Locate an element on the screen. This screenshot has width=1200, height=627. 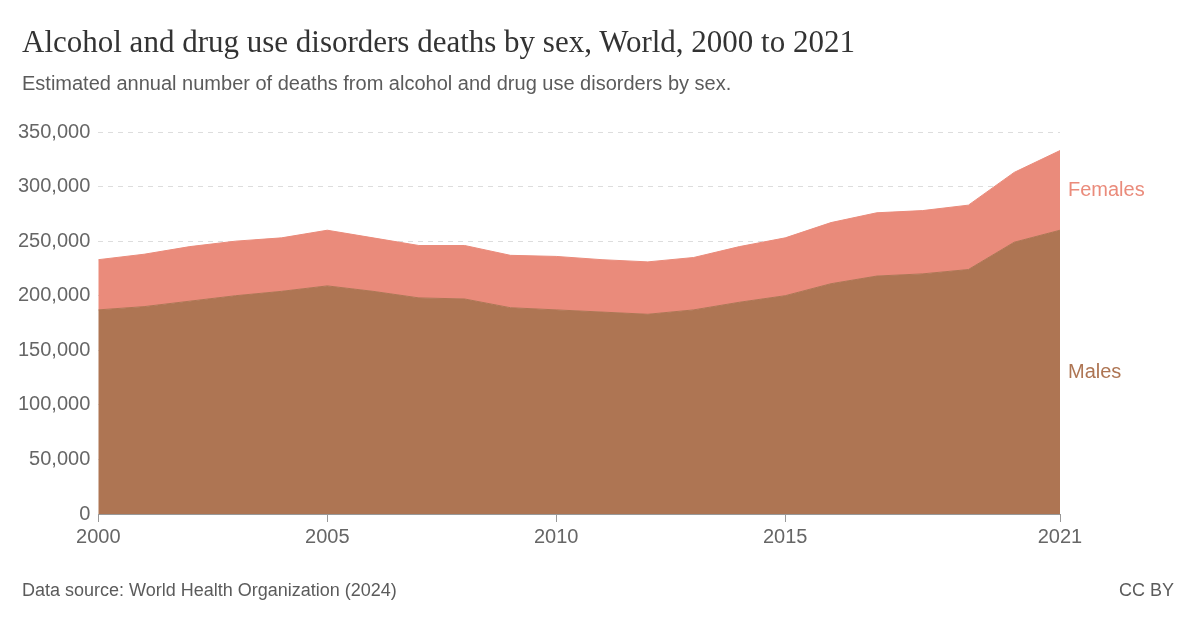
y-tick-label: 150,000 is located at coordinates (54, 348).